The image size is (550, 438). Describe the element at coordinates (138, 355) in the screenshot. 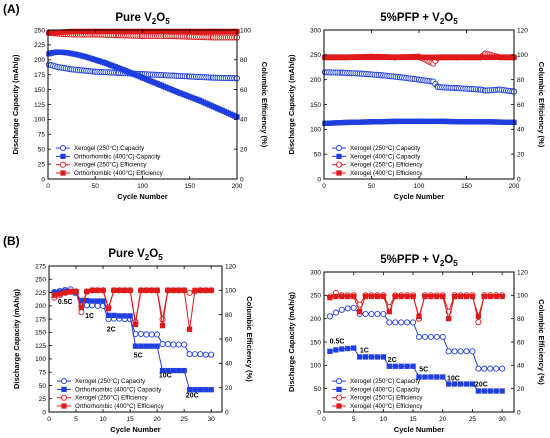

I see `c-rate-label: 5C` at that location.